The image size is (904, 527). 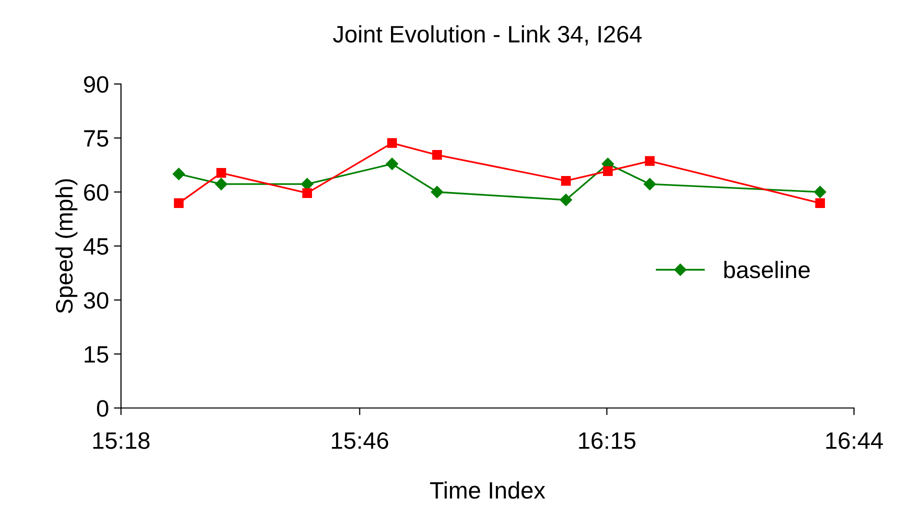 I want to click on y-tick-label: 60, so click(x=96, y=192).